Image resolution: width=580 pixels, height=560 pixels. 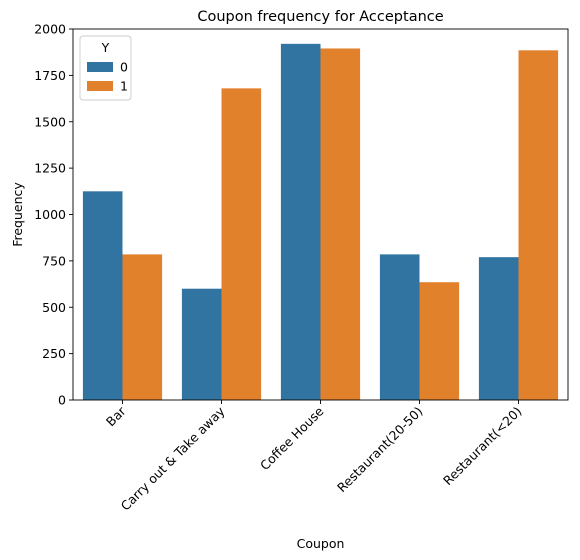 What do you see at coordinates (380, 450) in the screenshot?
I see `x-tick-label: Restaurant(20-50)` at bounding box center [380, 450].